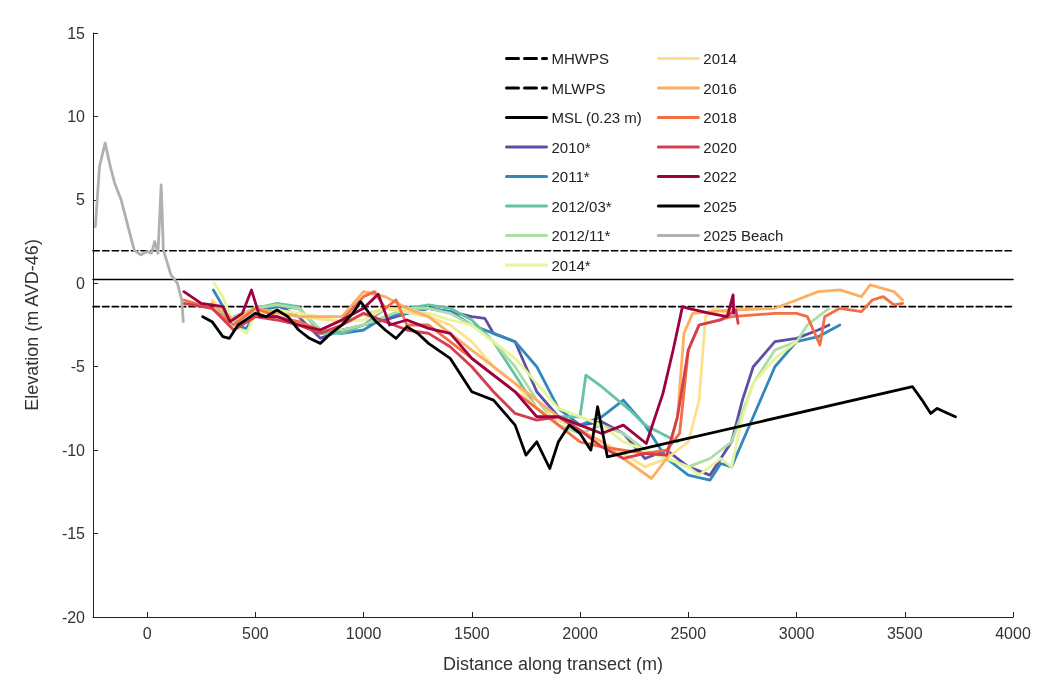  I want to click on y-tick-label: -10, so click(73, 450).